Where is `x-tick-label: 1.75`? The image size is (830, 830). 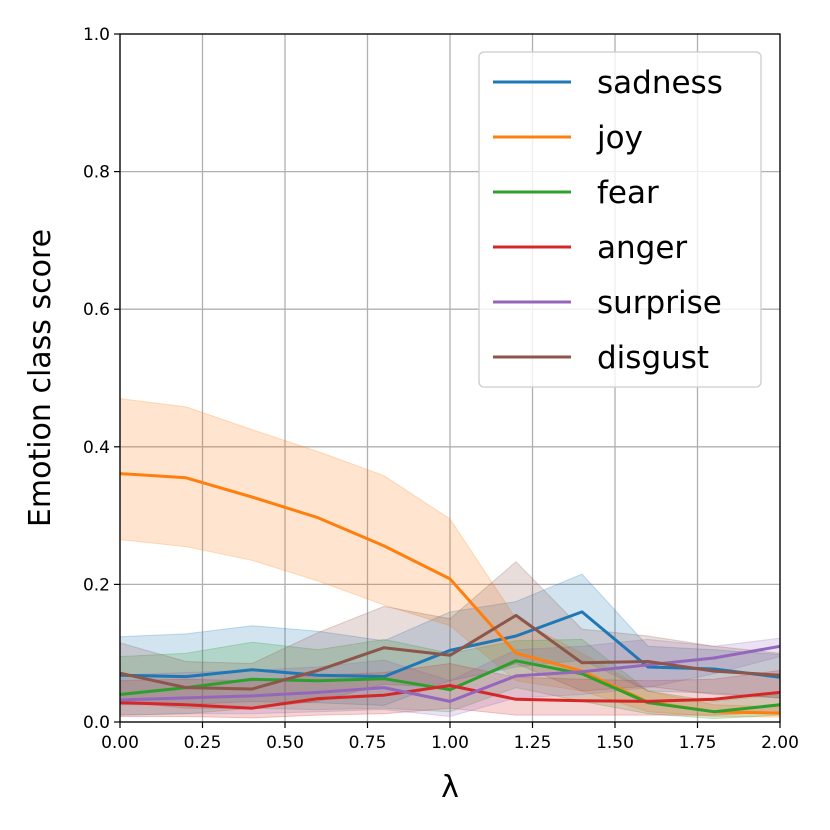 x-tick-label: 1.75 is located at coordinates (698, 743).